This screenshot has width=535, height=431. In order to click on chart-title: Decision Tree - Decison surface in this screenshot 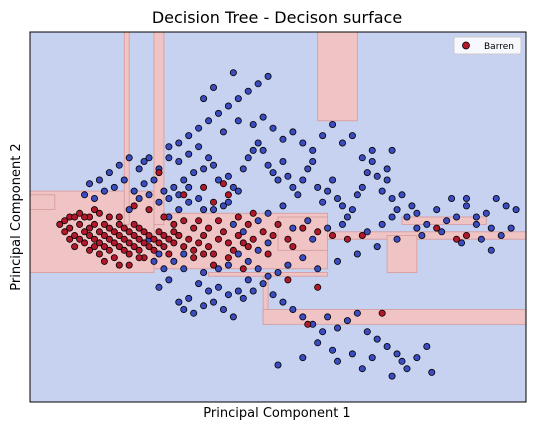, I will do `click(277, 17)`.